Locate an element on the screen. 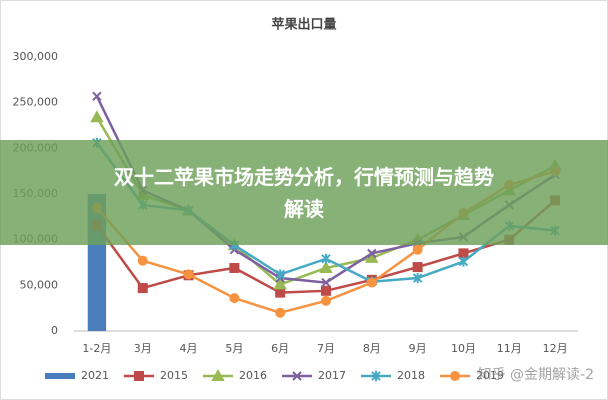  y-tick-label: 50,000 is located at coordinates (39, 284).